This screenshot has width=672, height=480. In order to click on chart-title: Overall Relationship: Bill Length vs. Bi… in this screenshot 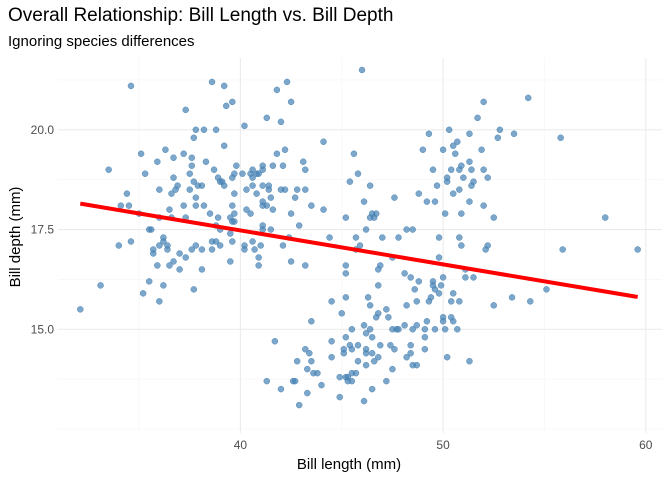, I will do `click(201, 15)`.